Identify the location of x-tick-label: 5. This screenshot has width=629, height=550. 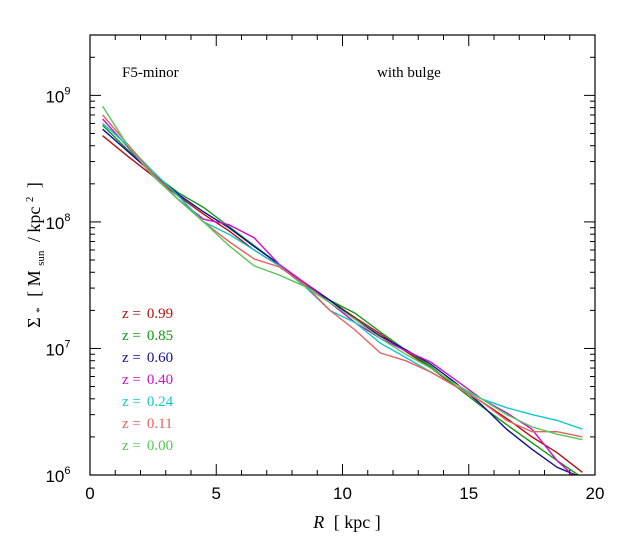
(216, 493).